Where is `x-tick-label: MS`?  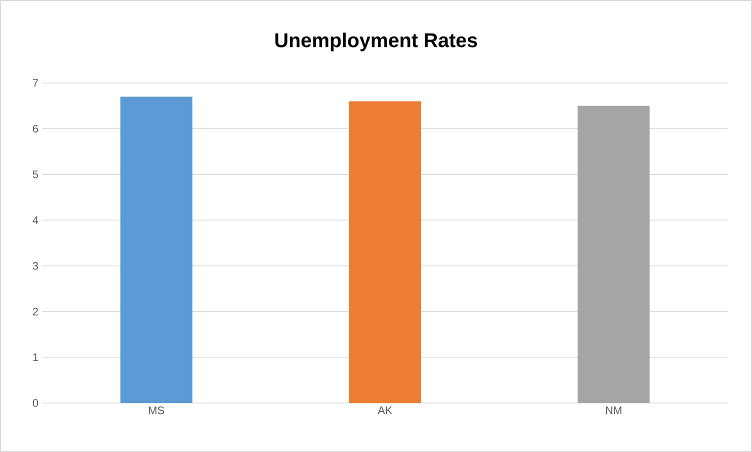
x-tick-label: MS is located at coordinates (156, 410).